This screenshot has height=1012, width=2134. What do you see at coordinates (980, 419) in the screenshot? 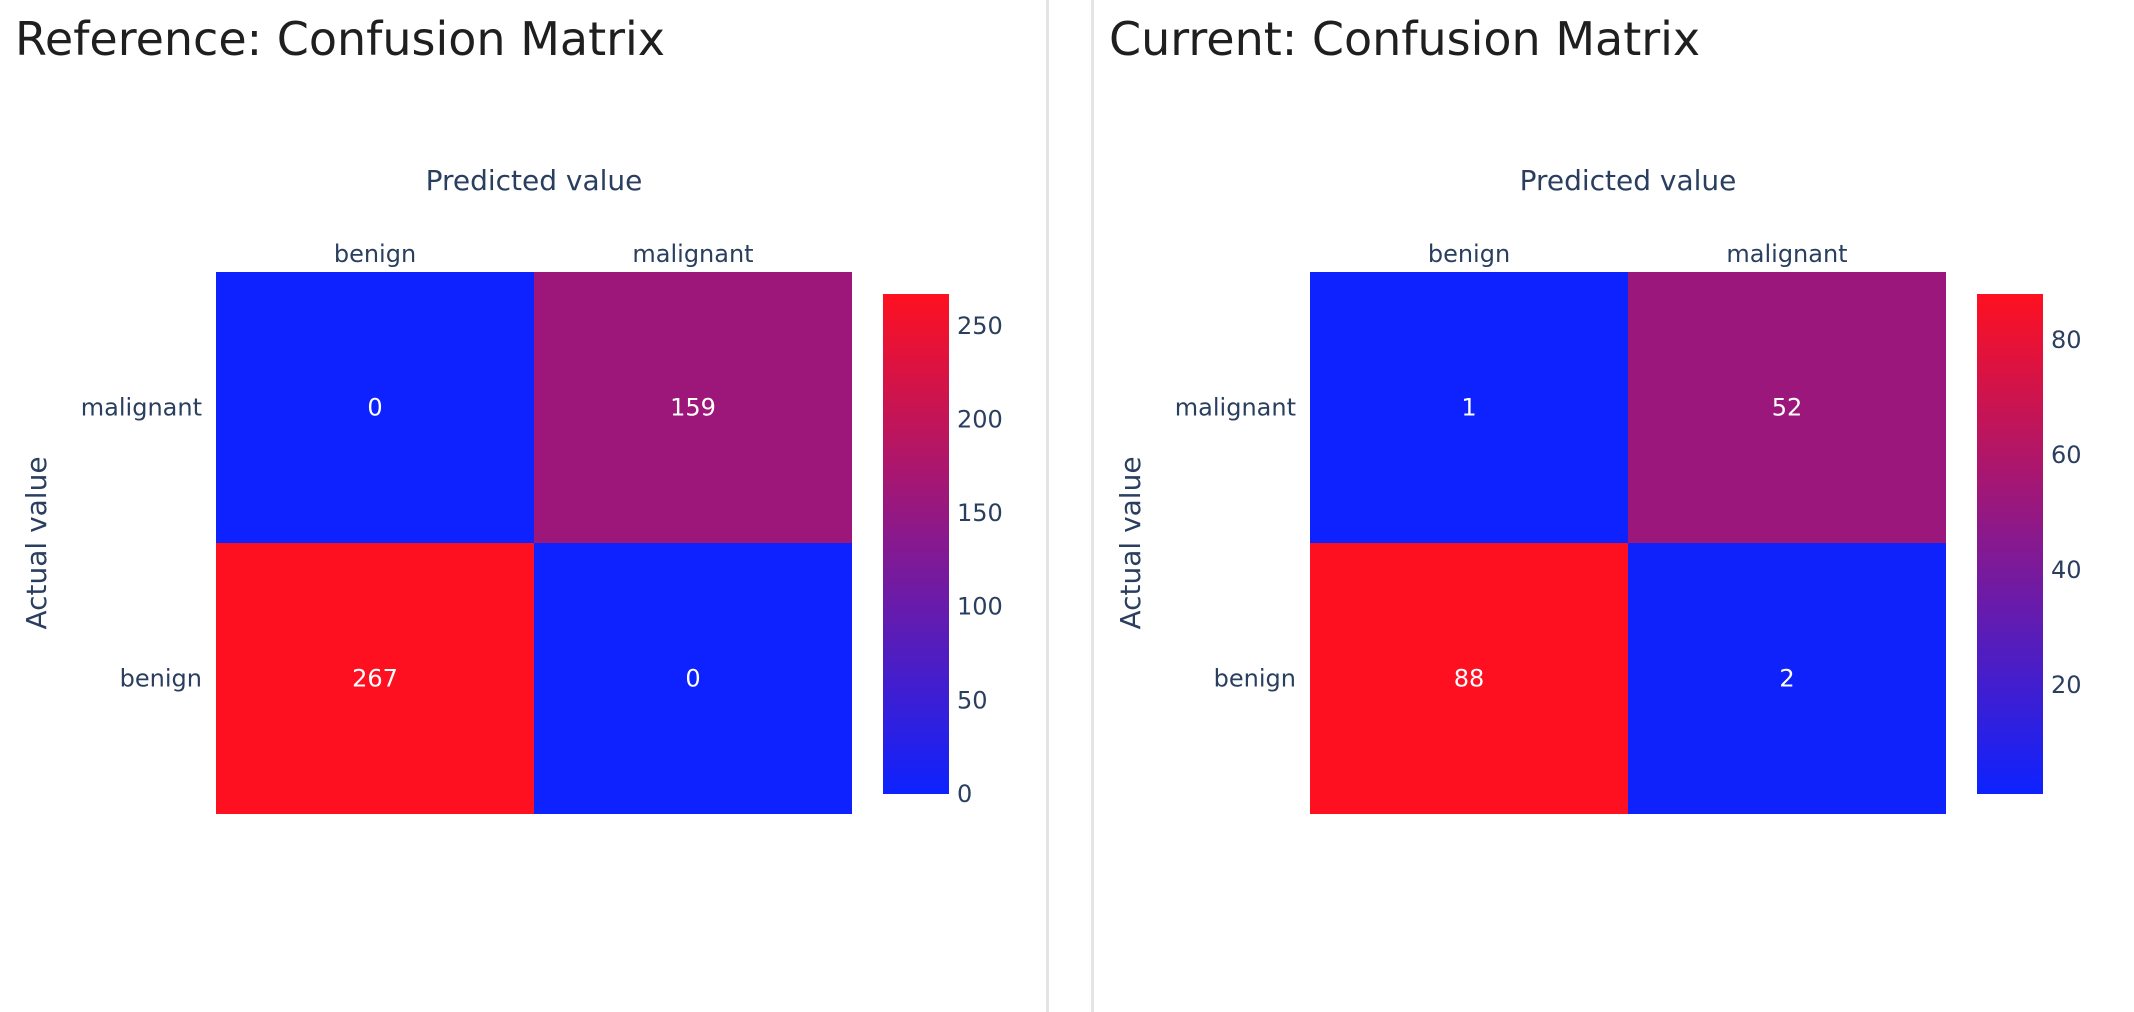
I see `colorbar-tick-label: 200` at bounding box center [980, 419].